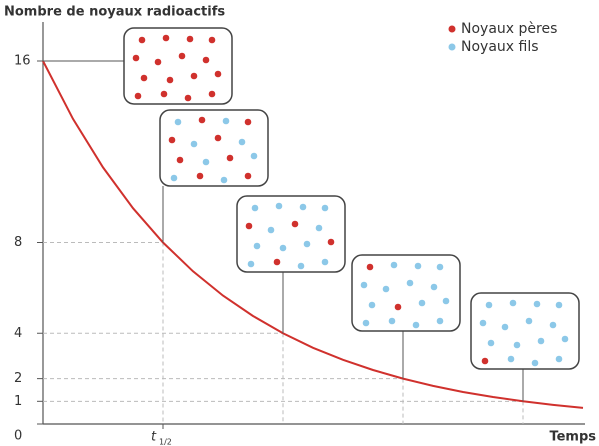 The width and height of the screenshot is (599, 446). I want to click on y-tick-label: 4, so click(18, 333).